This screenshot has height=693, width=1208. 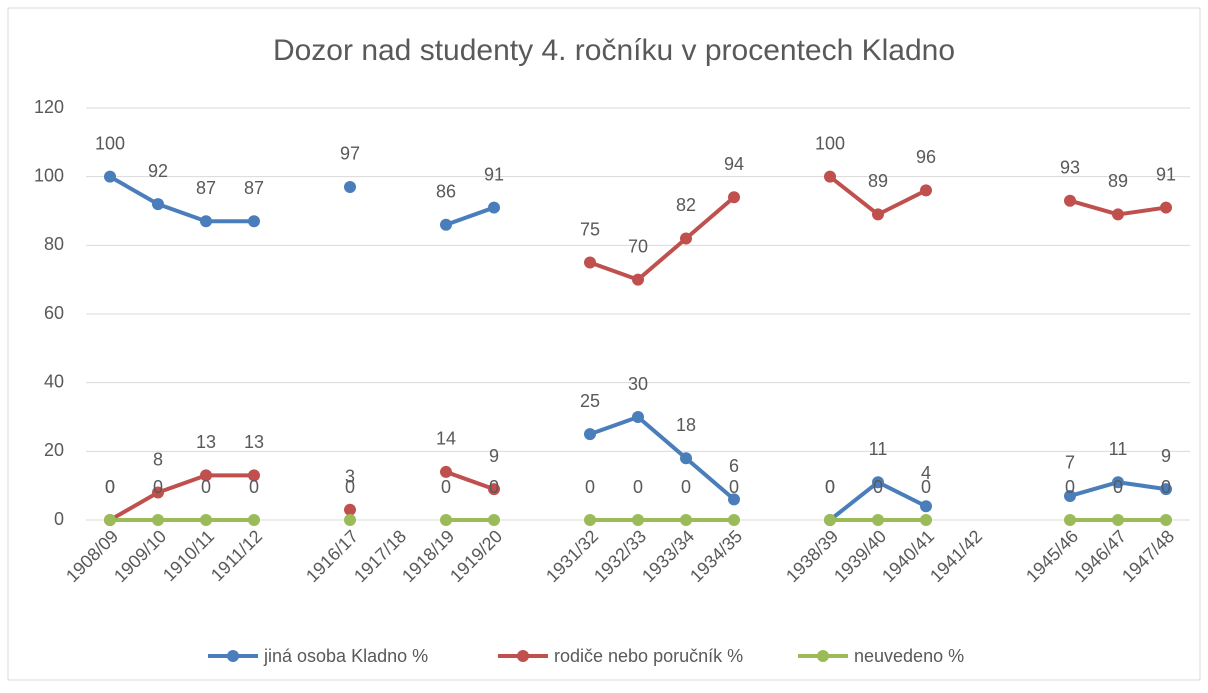 What do you see at coordinates (734, 466) in the screenshot?
I see `data-label: 6` at bounding box center [734, 466].